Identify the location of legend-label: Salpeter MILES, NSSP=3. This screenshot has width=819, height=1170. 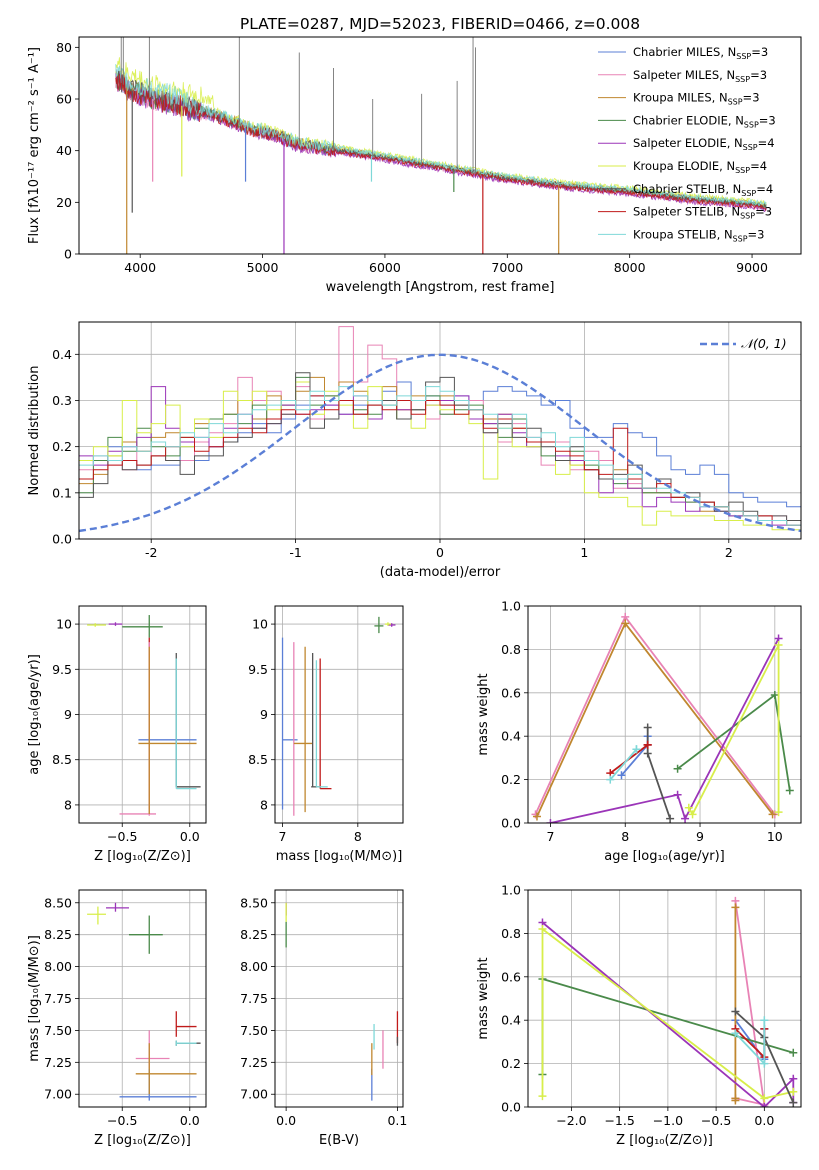
(700, 76).